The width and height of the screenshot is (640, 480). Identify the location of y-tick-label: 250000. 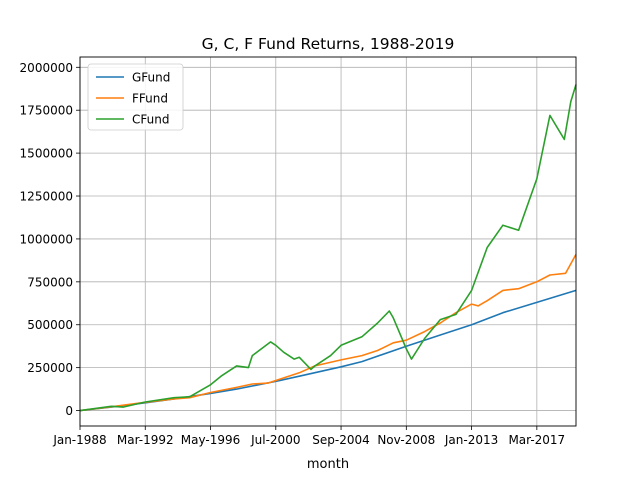
(50, 368).